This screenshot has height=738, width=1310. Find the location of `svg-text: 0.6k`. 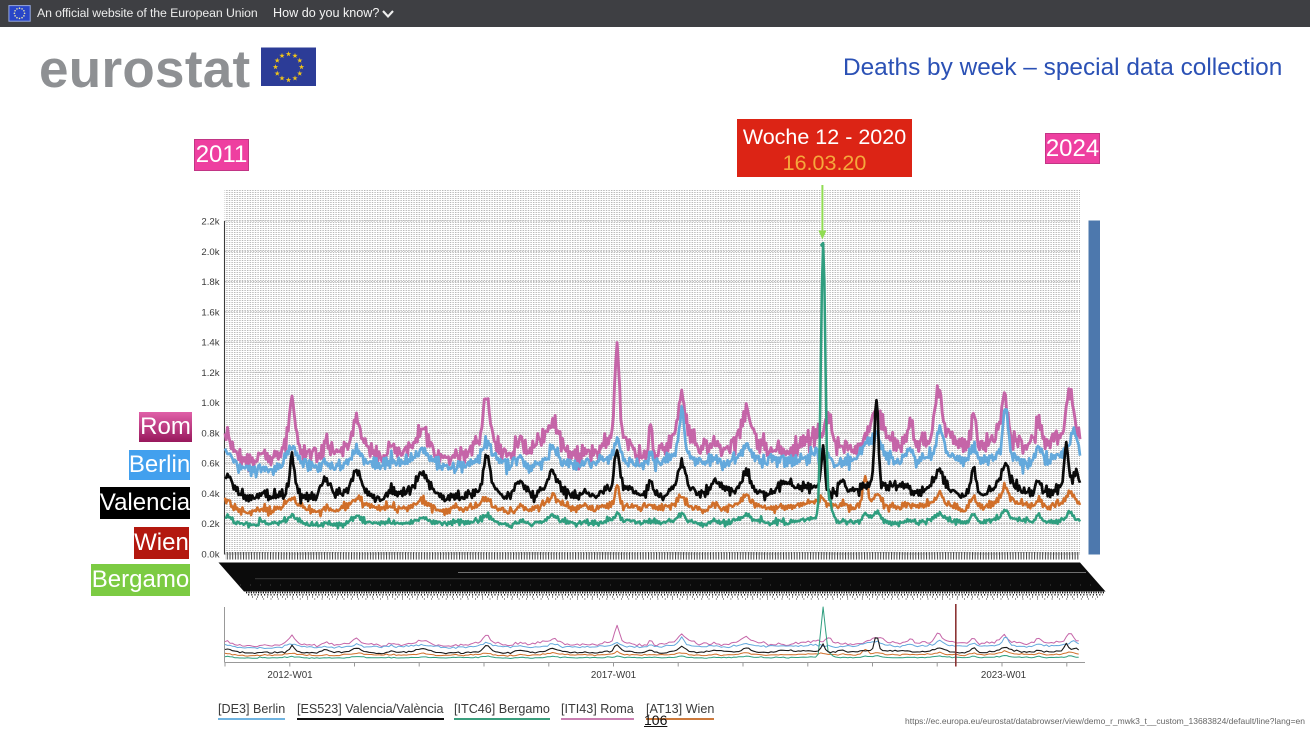

svg-text: 0.6k is located at coordinates (210, 464).